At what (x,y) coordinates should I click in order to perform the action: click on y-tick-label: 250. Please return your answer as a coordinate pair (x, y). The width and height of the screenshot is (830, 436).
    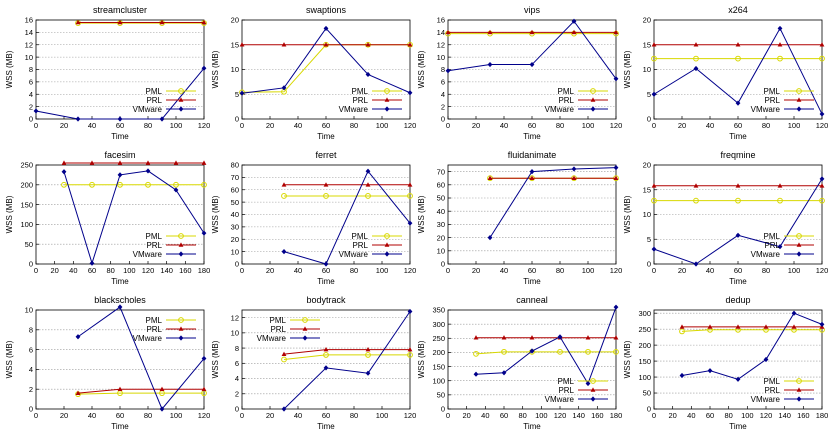
    Looking at the image, I should click on (26, 165).